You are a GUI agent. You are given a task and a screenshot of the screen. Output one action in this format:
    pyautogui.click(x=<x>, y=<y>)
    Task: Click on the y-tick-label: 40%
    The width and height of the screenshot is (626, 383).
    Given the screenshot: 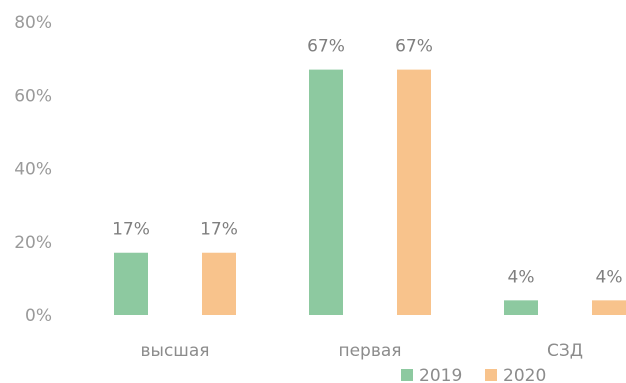 What is the action you would take?
    pyautogui.click(x=33, y=170)
    